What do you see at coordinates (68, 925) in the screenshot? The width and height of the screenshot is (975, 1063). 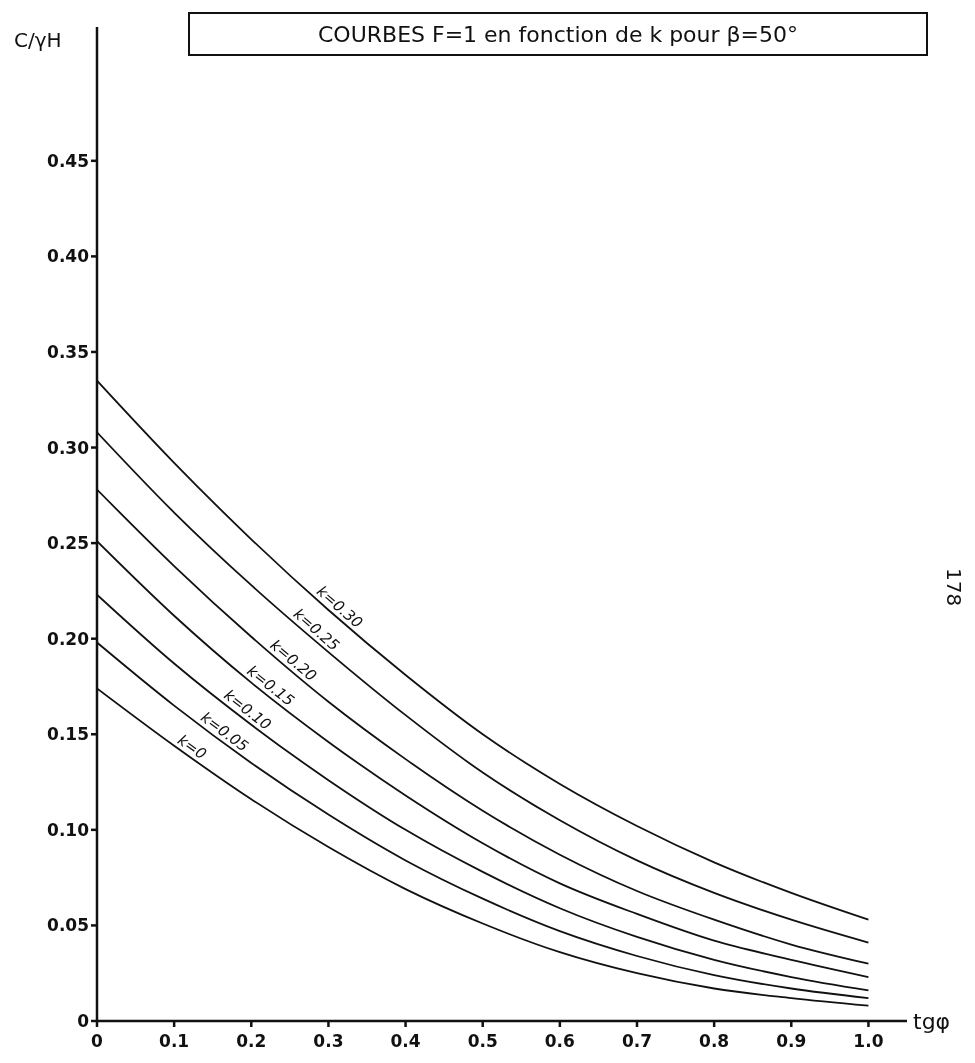 I see `y-tick-label: 0.05` at bounding box center [68, 925].